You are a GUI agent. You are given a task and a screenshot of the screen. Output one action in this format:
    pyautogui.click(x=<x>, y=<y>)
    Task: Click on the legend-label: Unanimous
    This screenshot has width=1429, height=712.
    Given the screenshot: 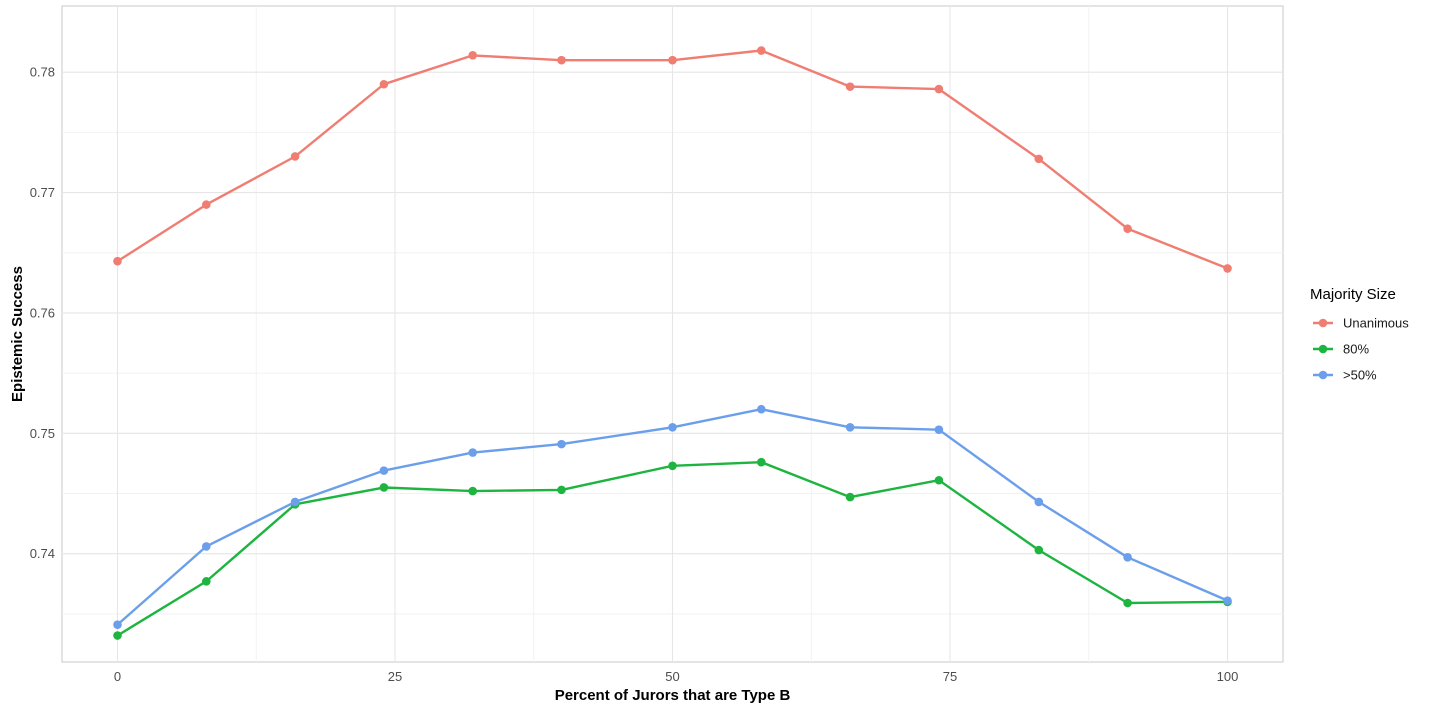 What is the action you would take?
    pyautogui.click(x=1376, y=323)
    